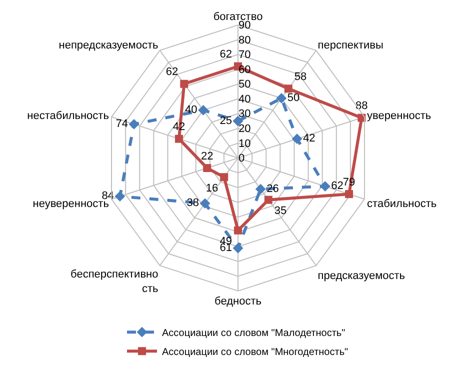  Describe the element at coordinates (244, 99) in the screenshot. I see `y-tick-label: 40` at that location.